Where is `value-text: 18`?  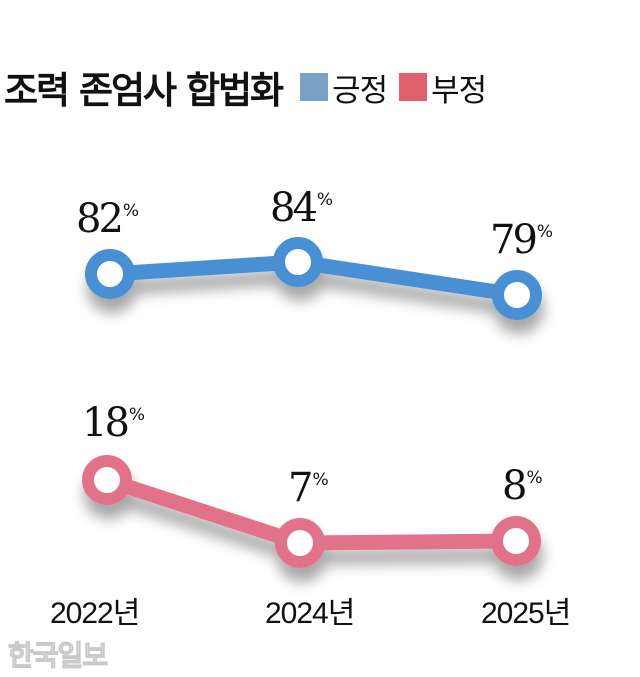
value-text: 18 is located at coordinates (106, 423).